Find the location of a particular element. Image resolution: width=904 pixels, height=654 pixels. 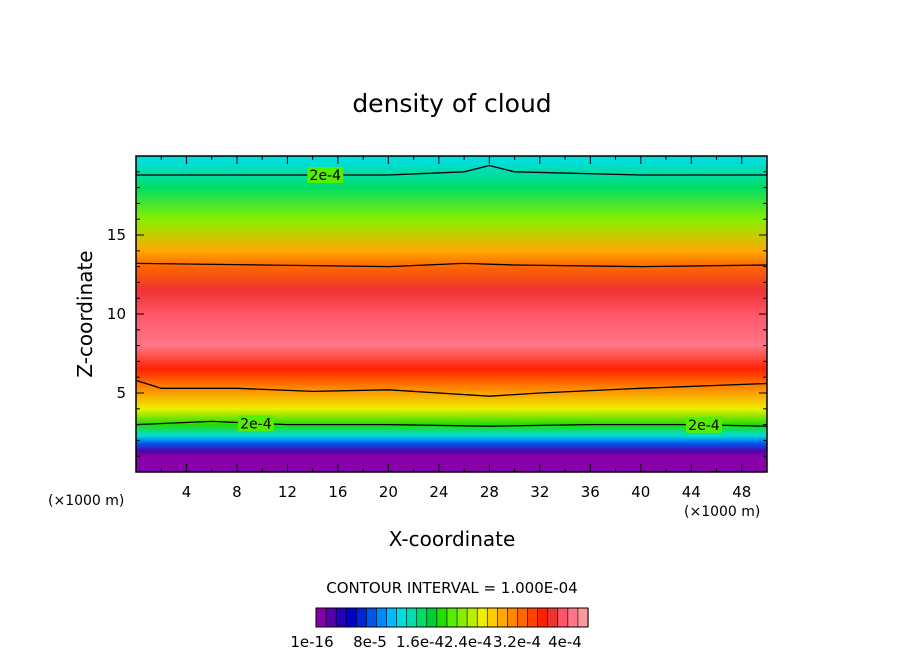

y-tick-label: 15 is located at coordinates (116, 235).